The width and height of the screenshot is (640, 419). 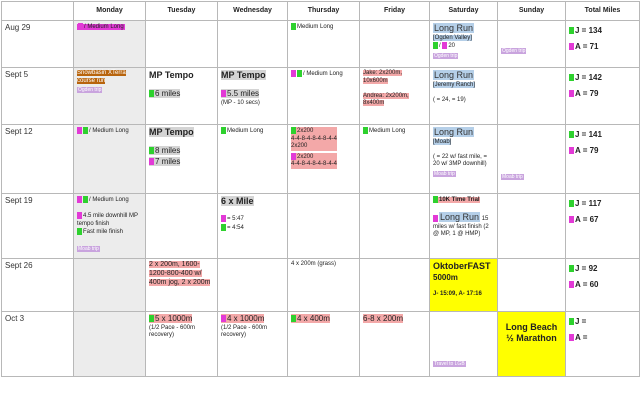 What do you see at coordinates (323, 285) in the screenshot?
I see `thursday-cell: 4 x 200m (grass)` at bounding box center [323, 285].